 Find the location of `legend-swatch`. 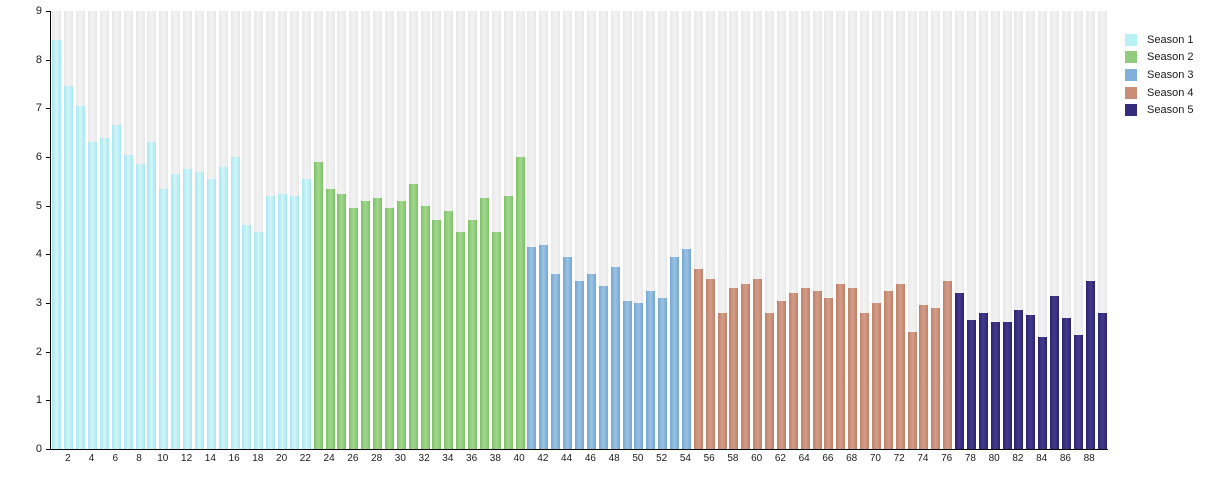

legend-swatch is located at coordinates (1131, 74).